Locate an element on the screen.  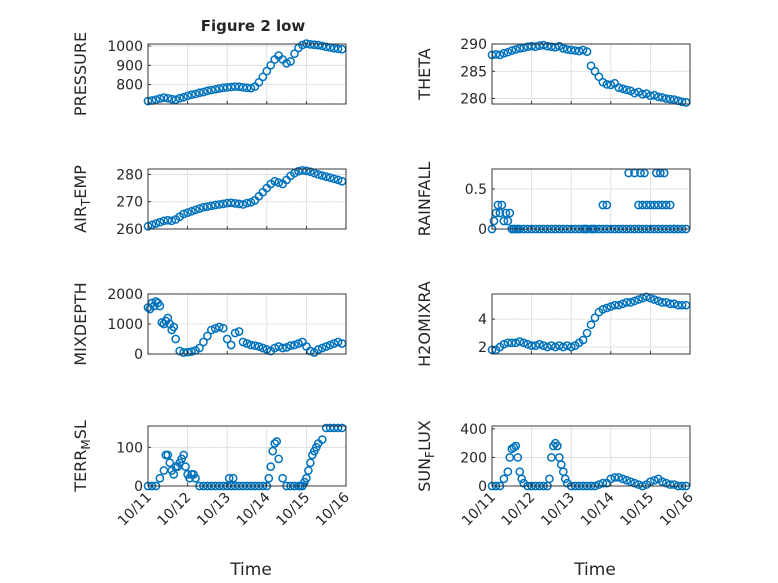
x-tick-label: 10/14 is located at coordinates (254, 509).